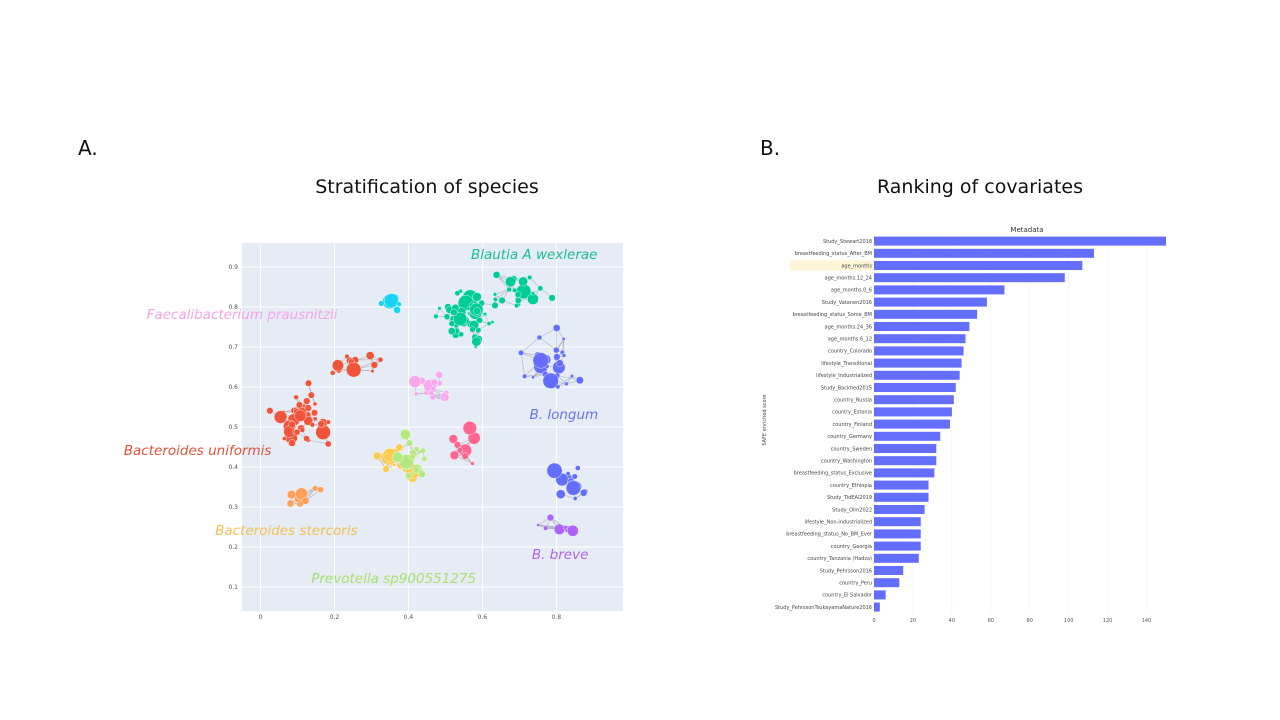 This screenshot has height=720, width=1280. Describe the element at coordinates (233, 347) in the screenshot. I see `y-tick-label: 0.7` at that location.